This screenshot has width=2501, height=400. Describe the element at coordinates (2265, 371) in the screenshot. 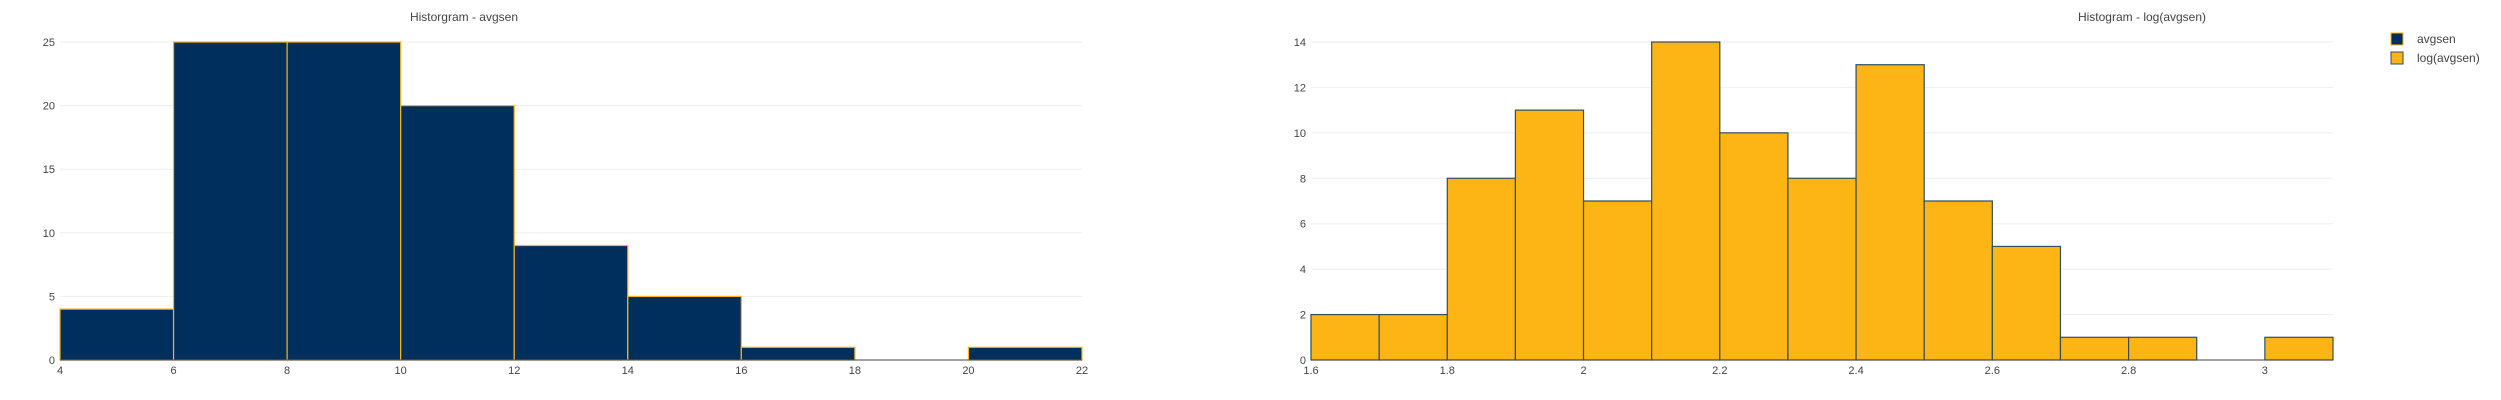

I see `x-tick-label: 3` at that location.